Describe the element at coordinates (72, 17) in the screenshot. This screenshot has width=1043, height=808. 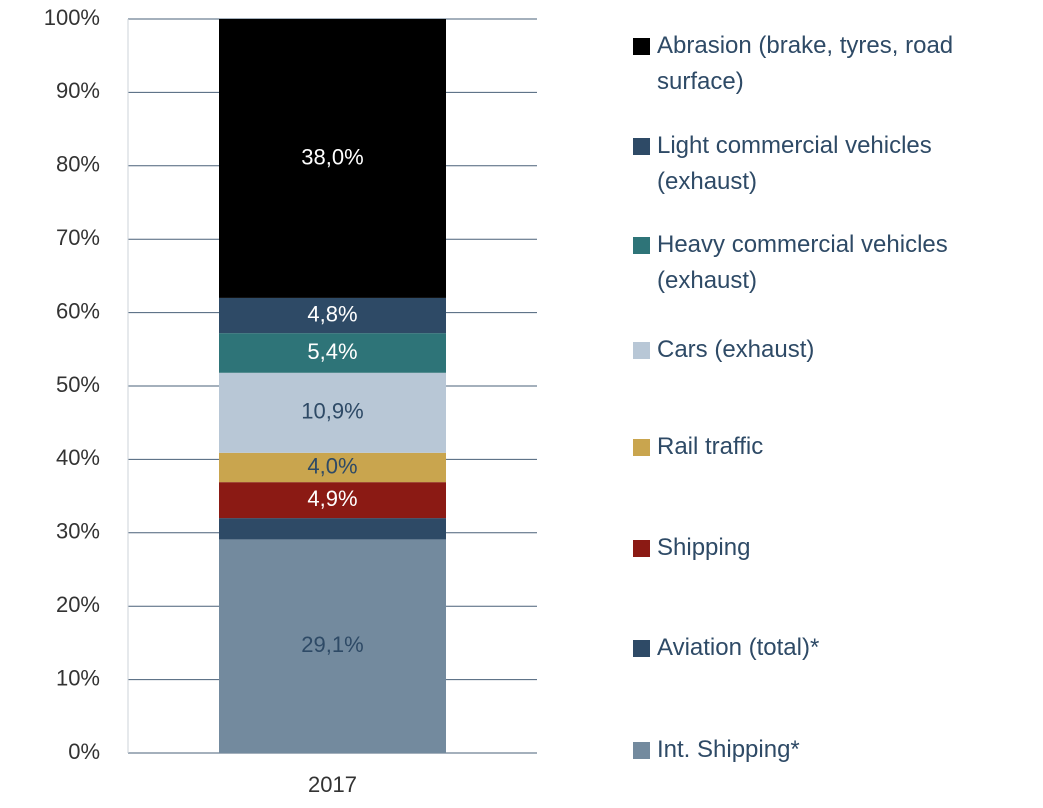
I see `y-tick-label: 100%` at that location.